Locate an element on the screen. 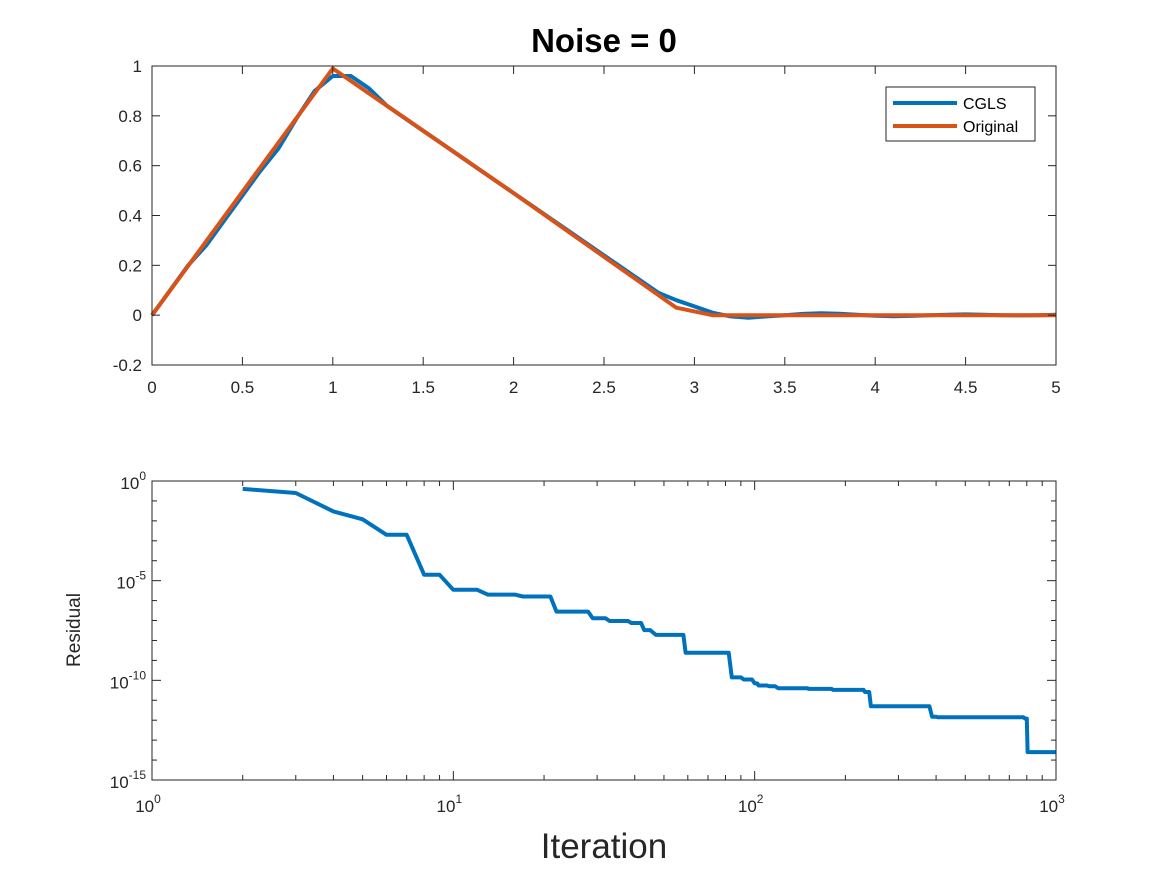 This screenshot has height=875, width=1167. bottom-y-tick-label: 10⁻¹⁰ is located at coordinates (128, 680).